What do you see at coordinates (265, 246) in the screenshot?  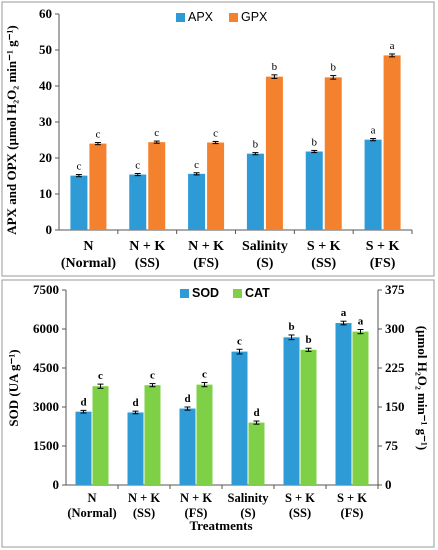 I see `x-tick-label: Salinity` at bounding box center [265, 246].